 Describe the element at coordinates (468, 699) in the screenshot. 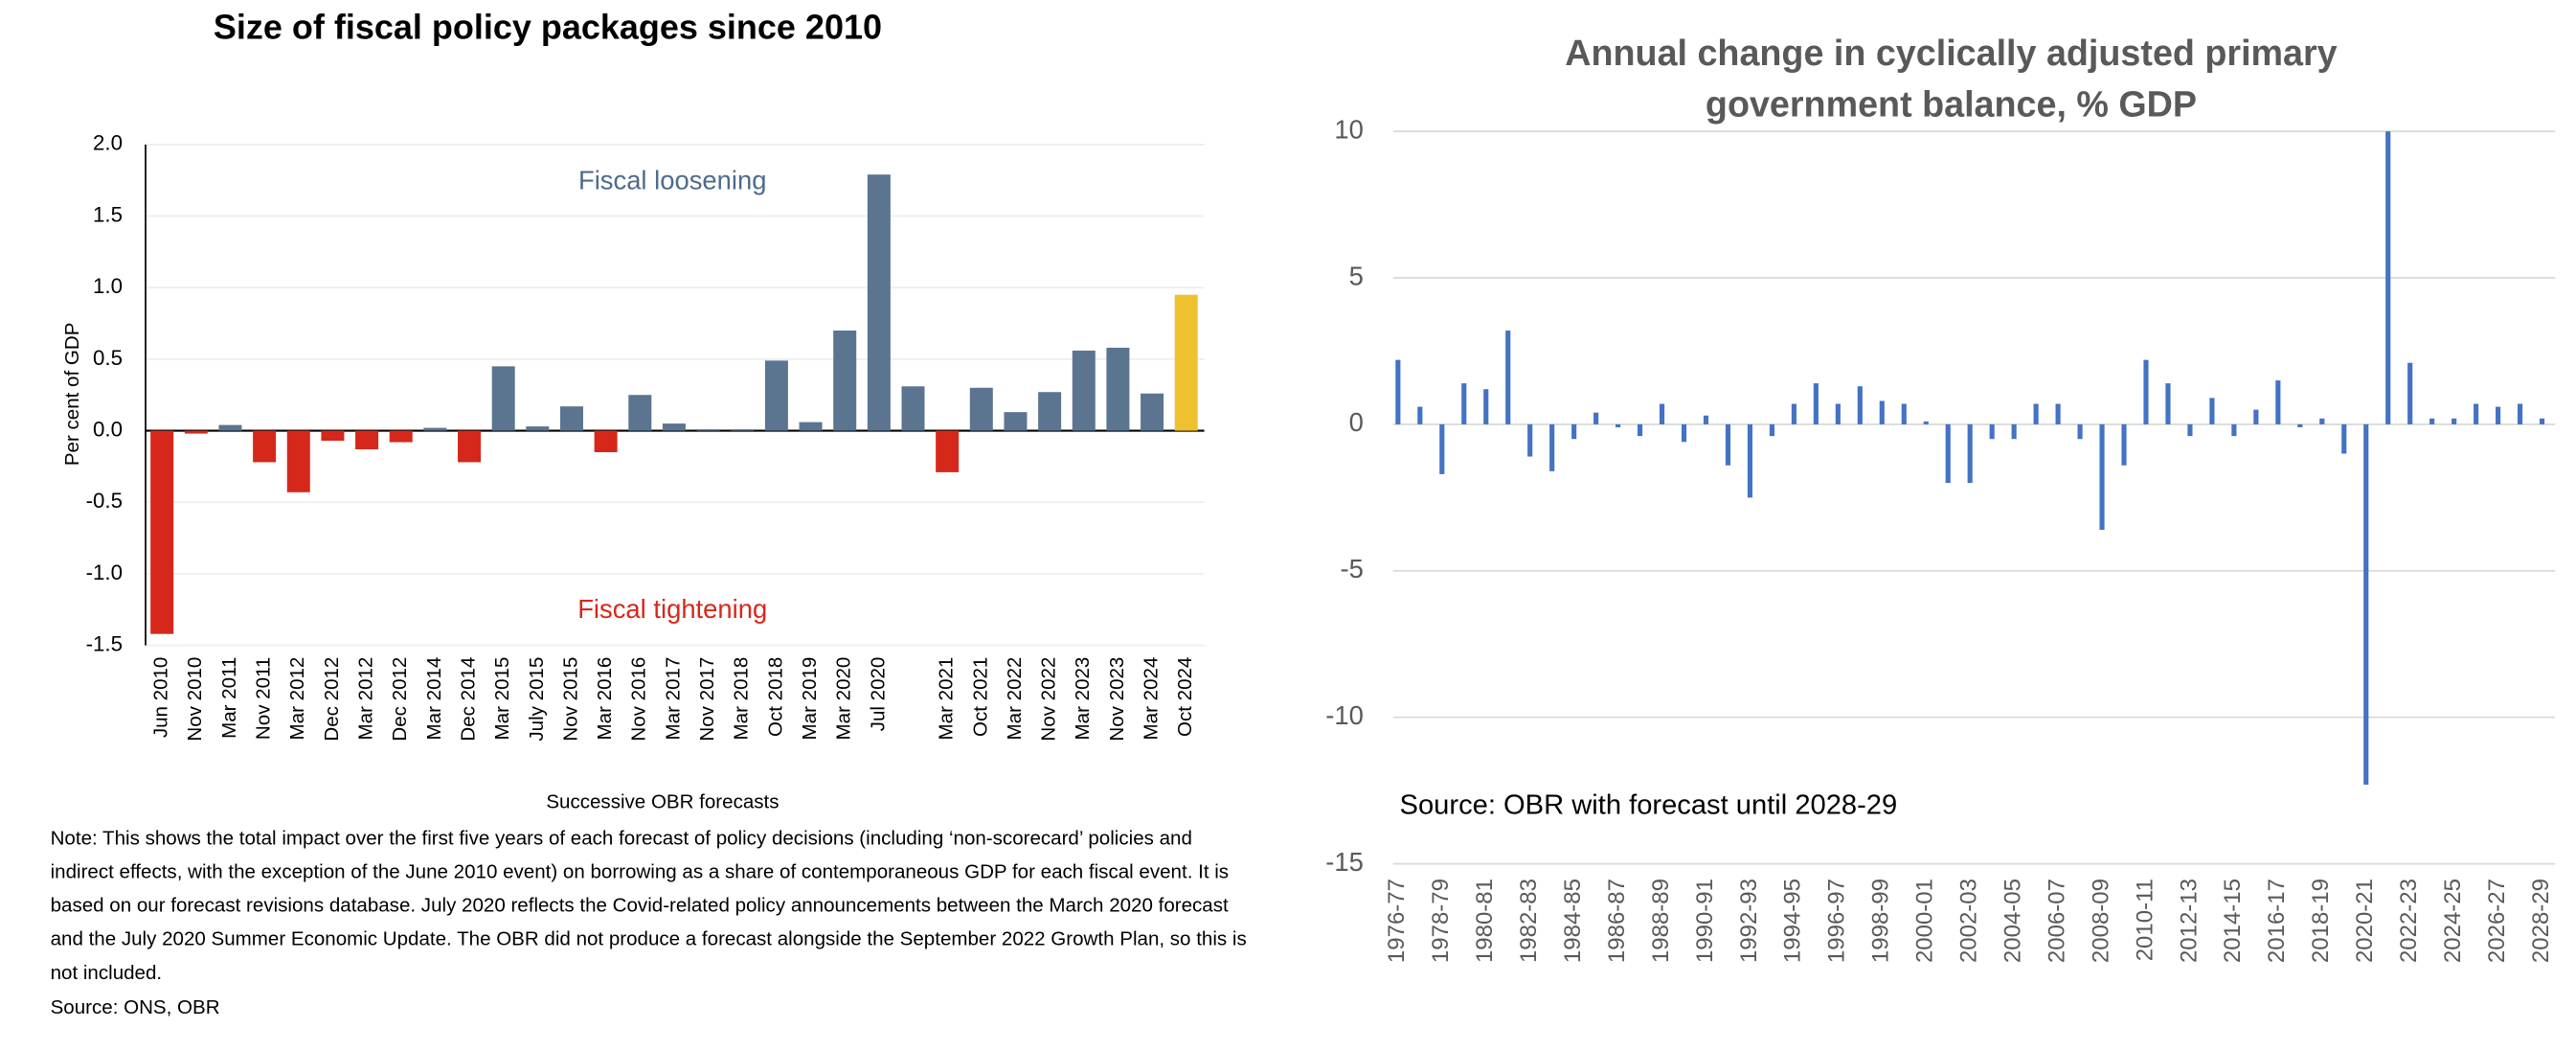

I see `x-tick-label: Dec 2014` at that location.